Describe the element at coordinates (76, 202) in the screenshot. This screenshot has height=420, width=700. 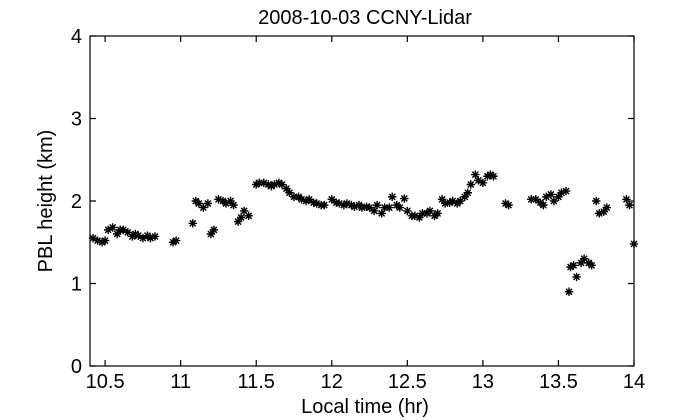
I see `y-tick-label: 2` at that location.